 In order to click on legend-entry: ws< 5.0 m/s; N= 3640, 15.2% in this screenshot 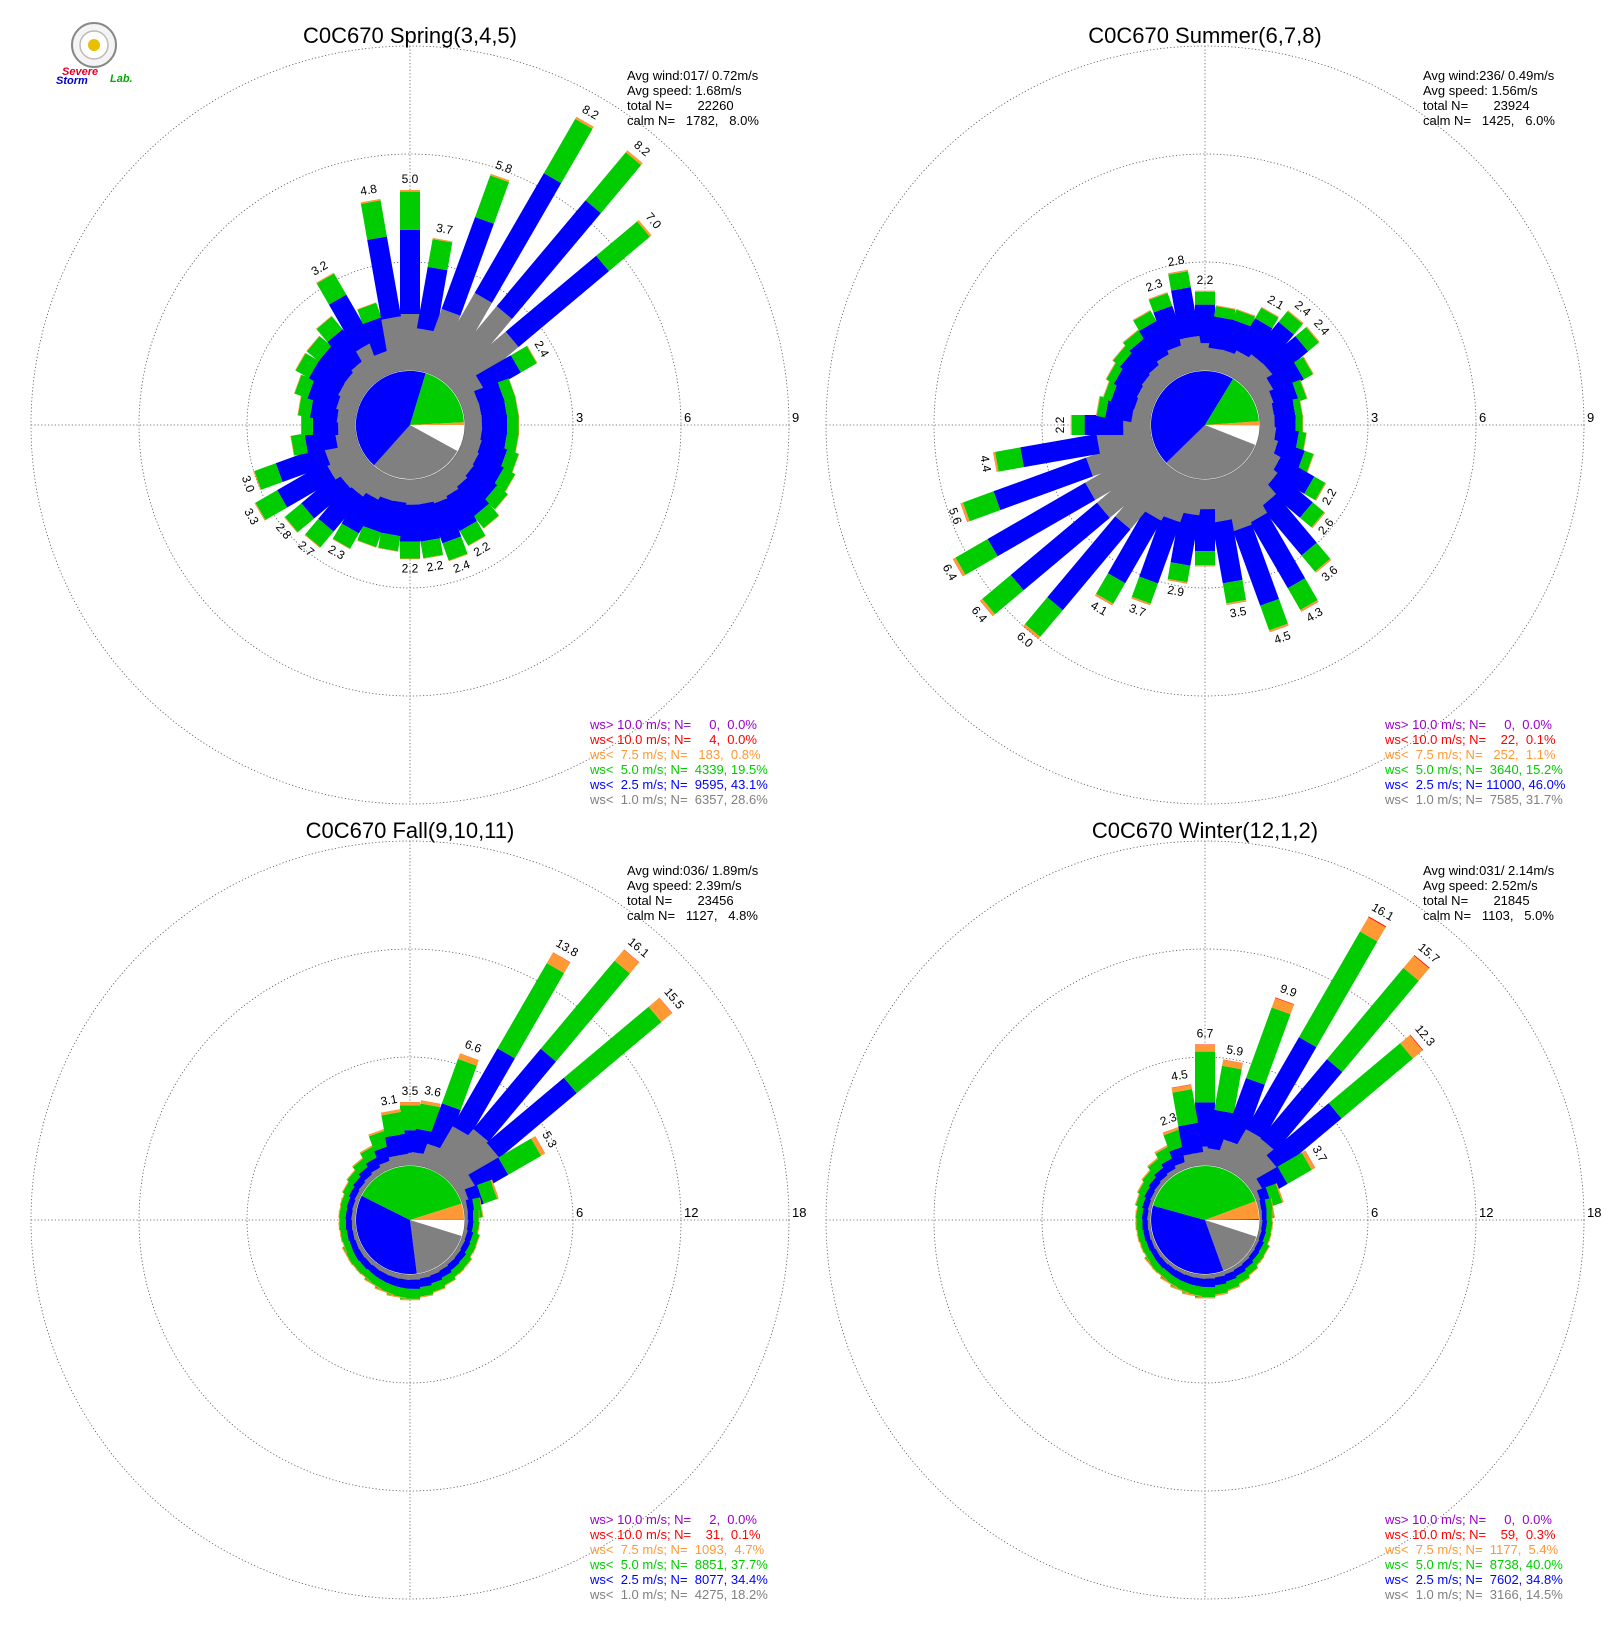, I will do `click(1473, 769)`.